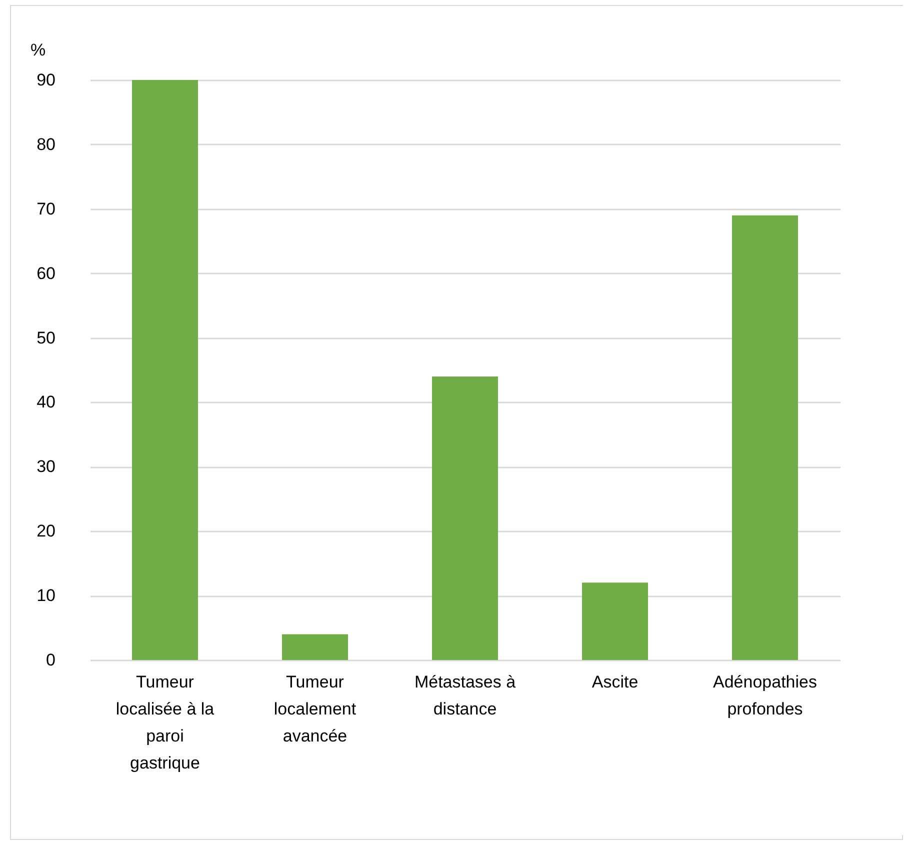 This screenshot has height=858, width=913. Describe the element at coordinates (46, 80) in the screenshot. I see `y-tick-label: 90` at that location.